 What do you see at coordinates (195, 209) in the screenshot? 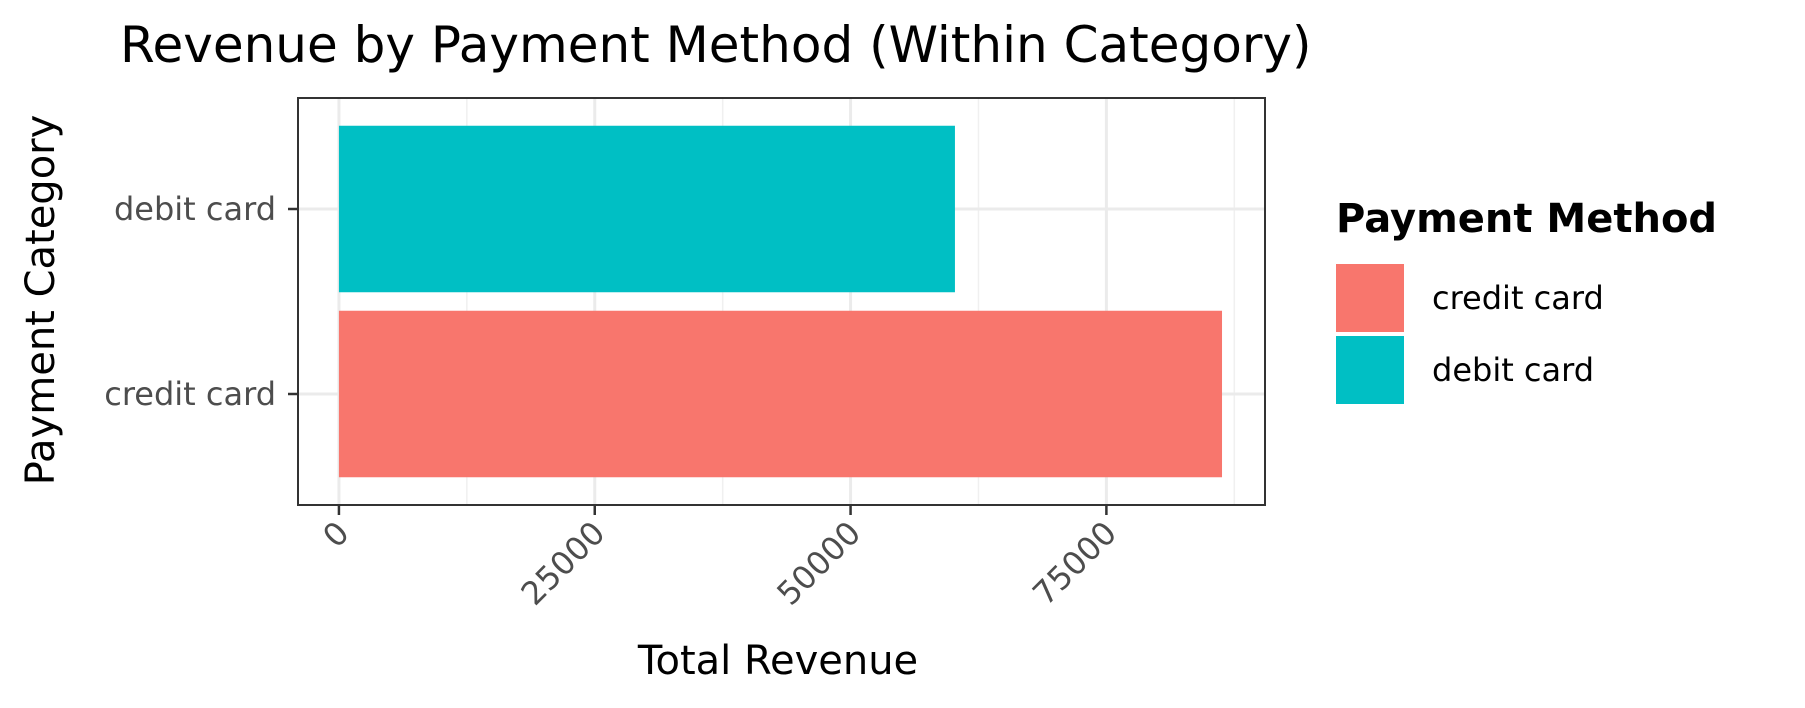
I see `y-tick-label: debit card` at bounding box center [195, 209].